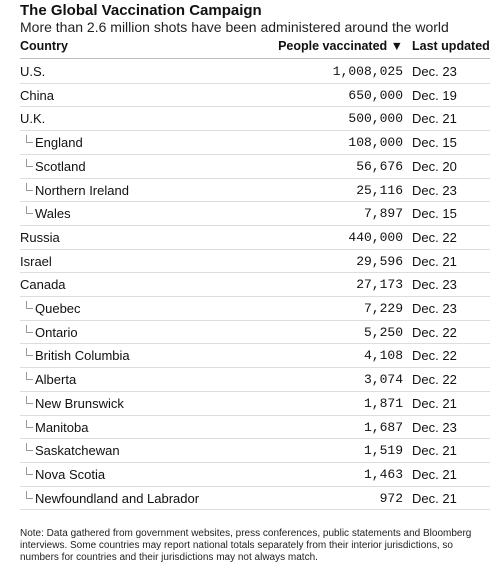  I want to click on country: England, so click(59, 143).